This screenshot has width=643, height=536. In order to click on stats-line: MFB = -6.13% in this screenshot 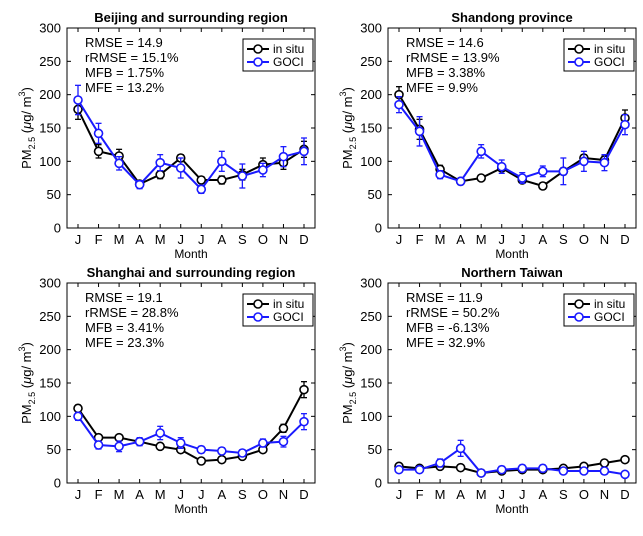, I will do `click(448, 327)`.